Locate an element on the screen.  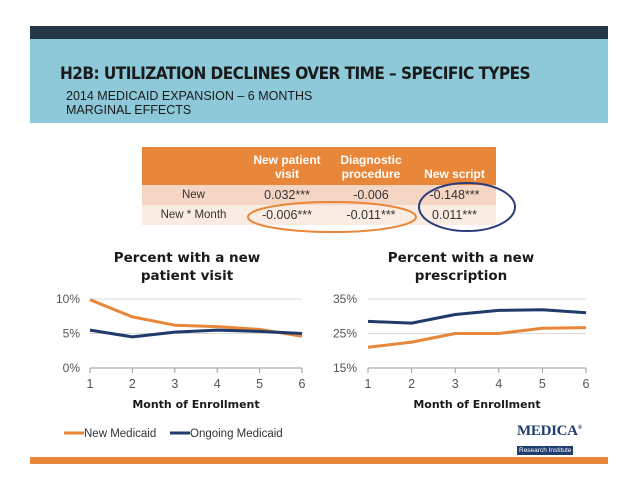
table-cell: -0.011*** is located at coordinates (371, 215).